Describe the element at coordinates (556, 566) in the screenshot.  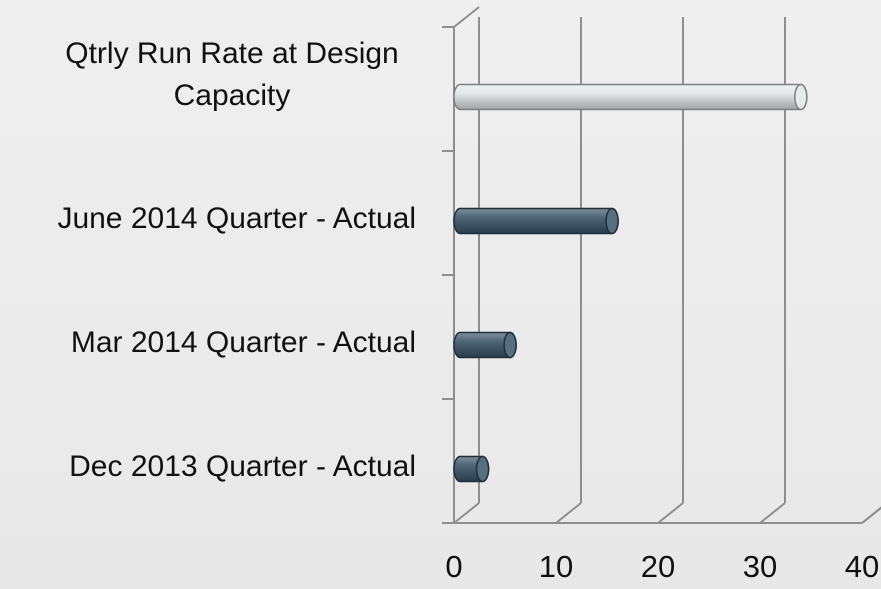
I see `x-tick-label: 10` at that location.